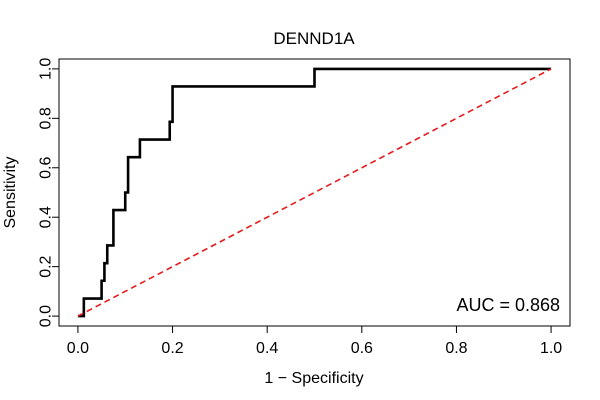 This screenshot has width=600, height=400. I want to click on y-tick-label: 0.4, so click(46, 217).